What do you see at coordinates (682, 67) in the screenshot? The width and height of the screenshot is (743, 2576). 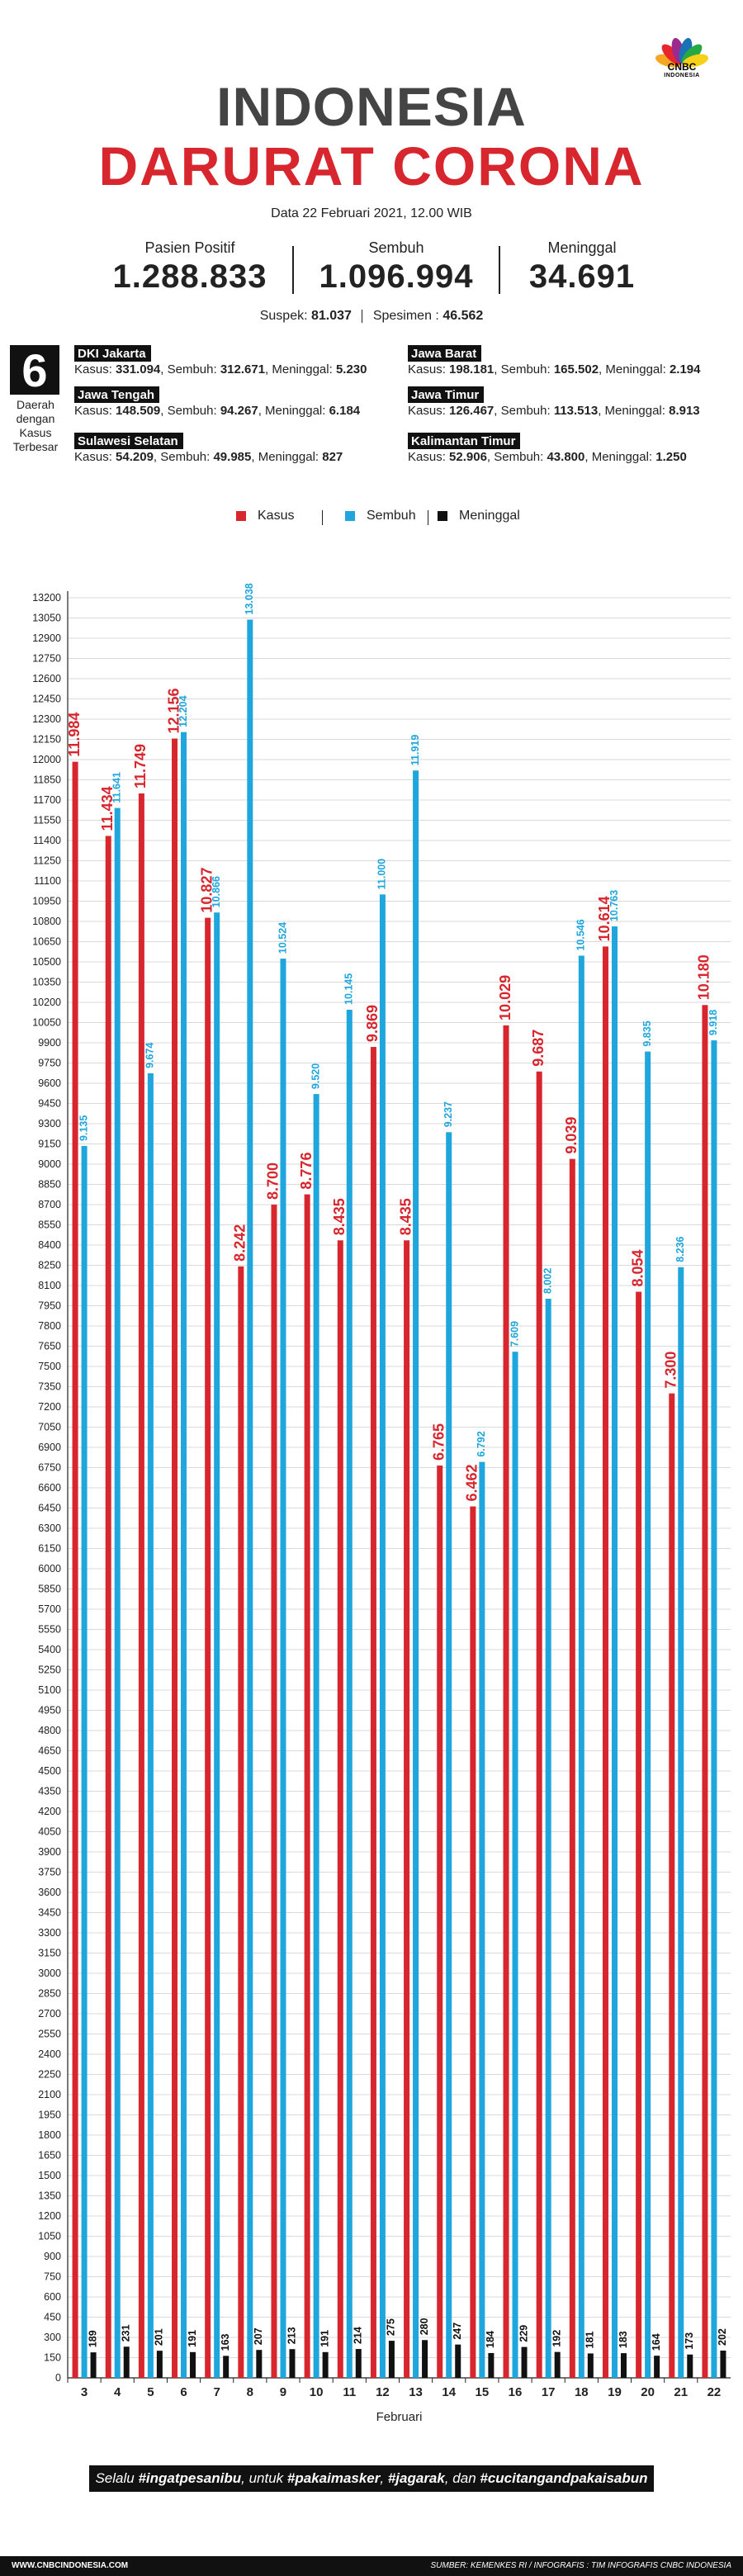 I see `brand-name: CNBC` at bounding box center [682, 67].